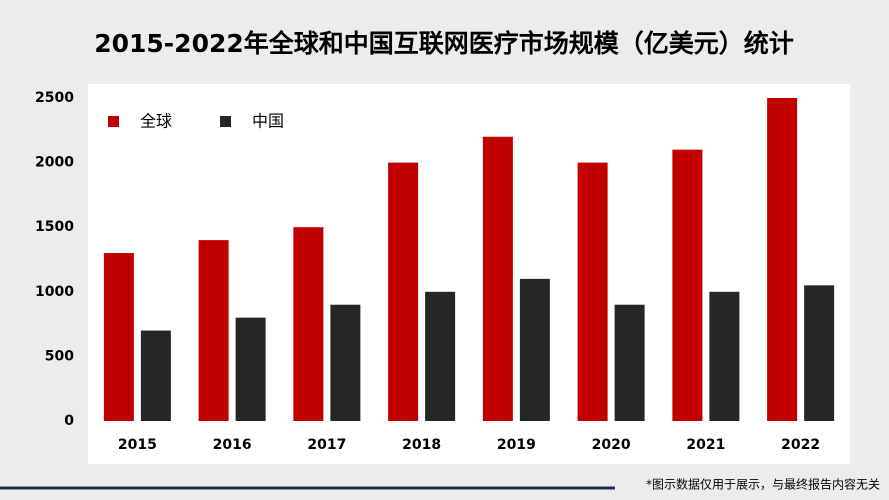  What do you see at coordinates (54, 292) in the screenshot?
I see `y-tick-label: 1000` at bounding box center [54, 292].